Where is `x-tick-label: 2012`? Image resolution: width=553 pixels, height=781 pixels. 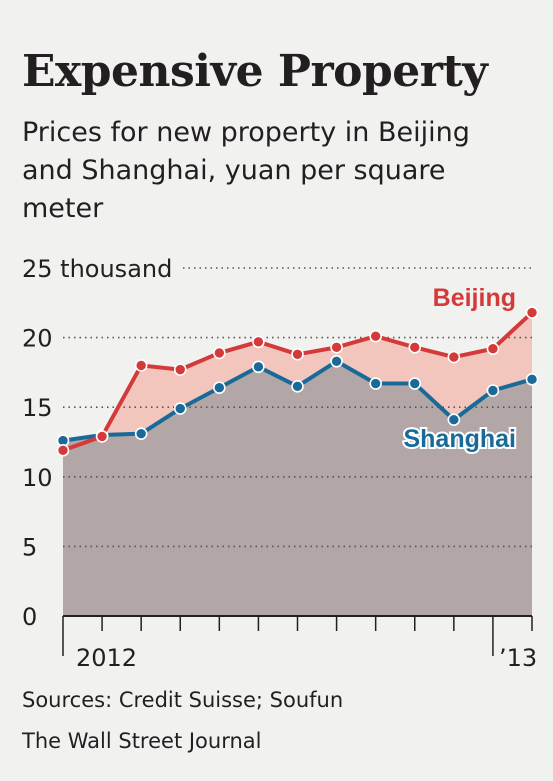
x-tick-label: 2012 is located at coordinates (106, 658).